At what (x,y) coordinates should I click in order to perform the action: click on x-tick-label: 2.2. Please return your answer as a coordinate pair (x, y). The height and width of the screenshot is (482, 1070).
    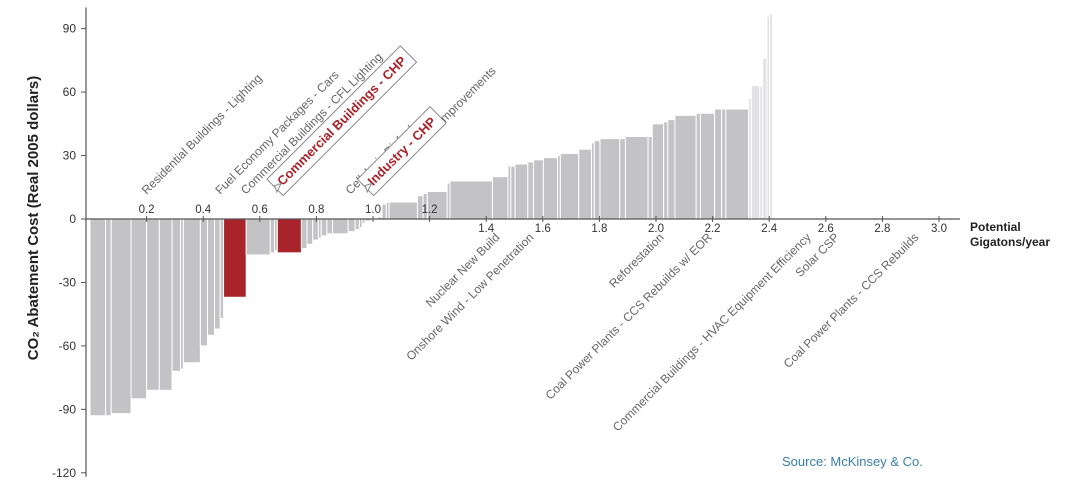
    Looking at the image, I should click on (713, 229).